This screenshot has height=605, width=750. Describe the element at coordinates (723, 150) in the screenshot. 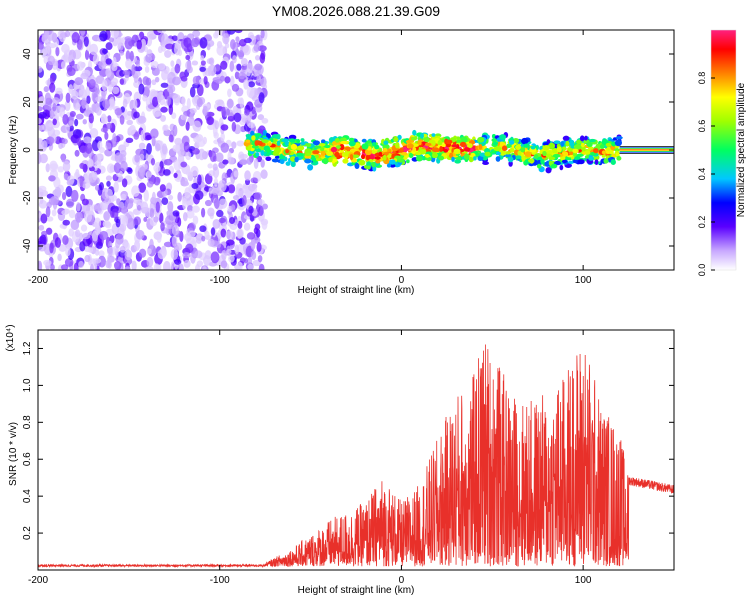

I see `colorbar` at that location.